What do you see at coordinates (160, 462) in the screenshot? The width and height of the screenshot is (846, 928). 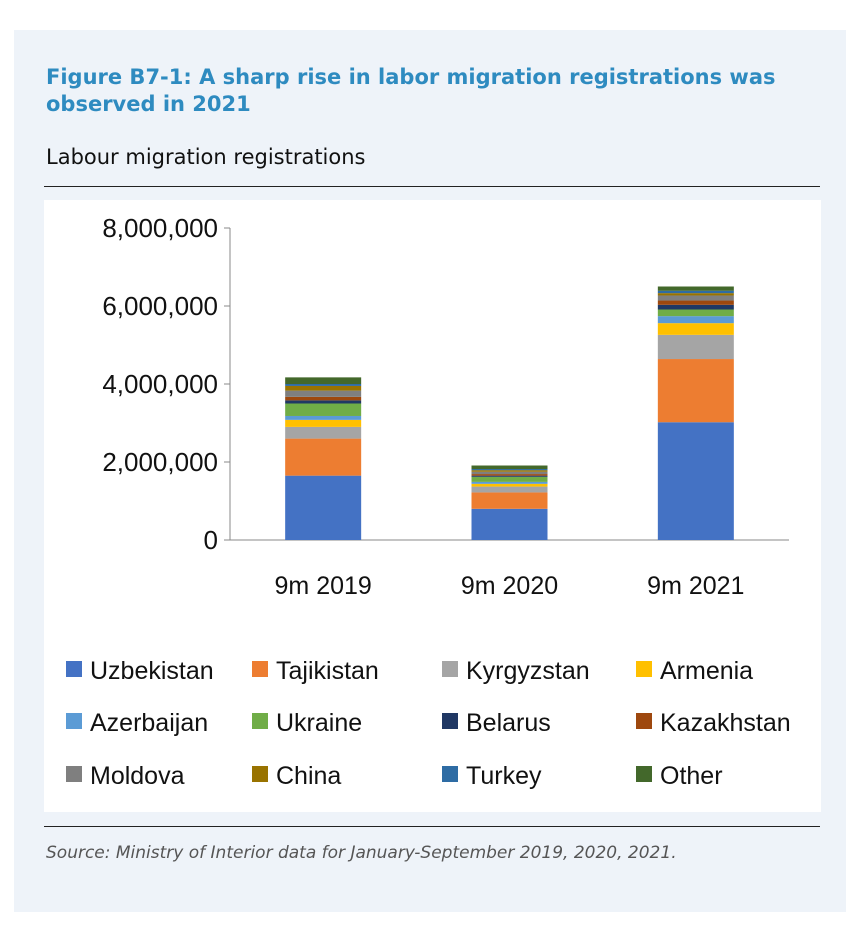 I see `y-tick-label: 2,000,000` at bounding box center [160, 462].